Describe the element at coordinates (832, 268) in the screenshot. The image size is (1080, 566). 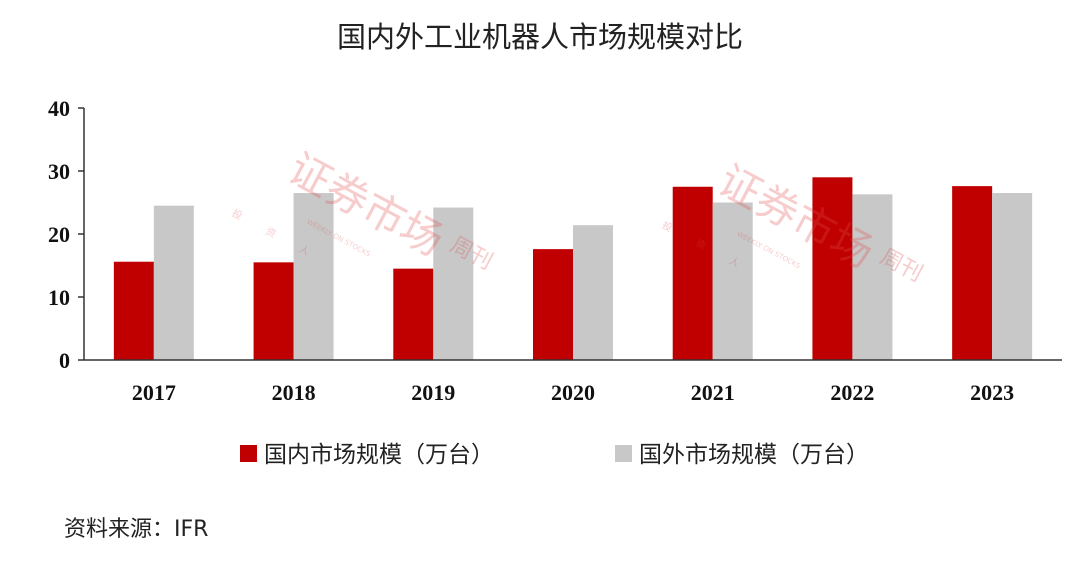
I see `bar-domestic-2022` at that location.